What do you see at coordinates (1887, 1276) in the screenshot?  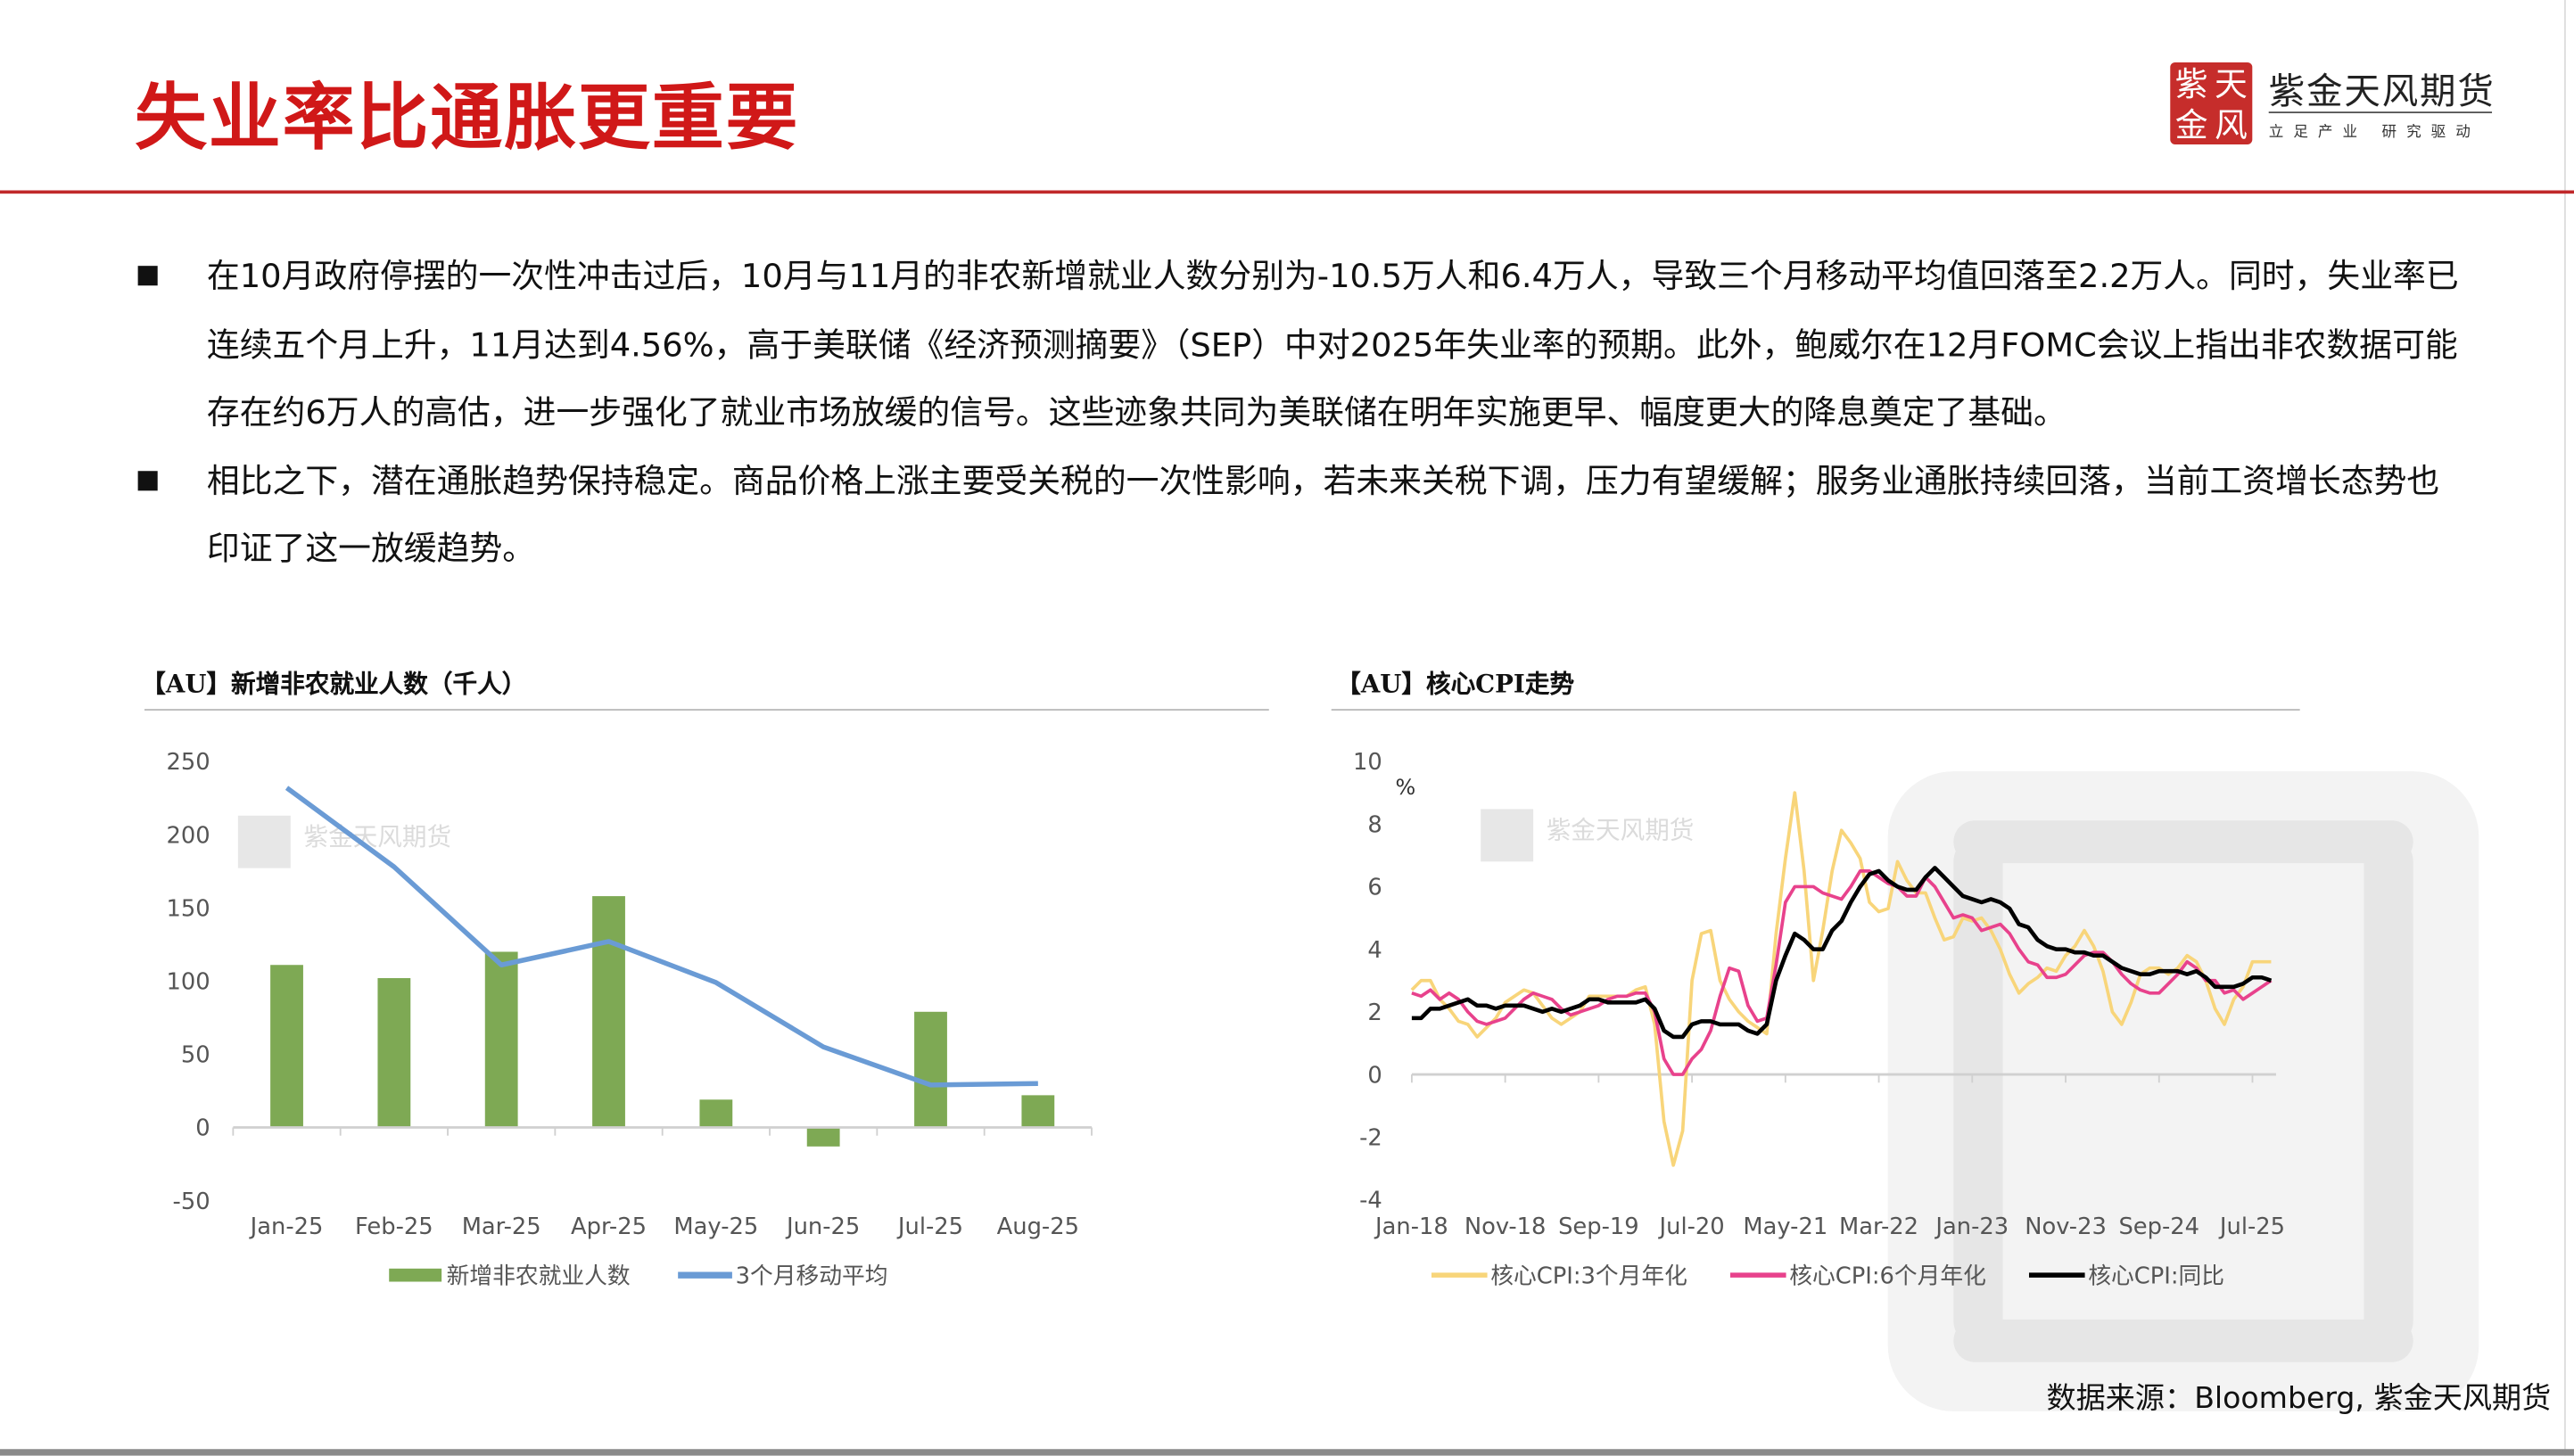 I see `legend-label: 核心CPI:6个月年化` at bounding box center [1887, 1276].